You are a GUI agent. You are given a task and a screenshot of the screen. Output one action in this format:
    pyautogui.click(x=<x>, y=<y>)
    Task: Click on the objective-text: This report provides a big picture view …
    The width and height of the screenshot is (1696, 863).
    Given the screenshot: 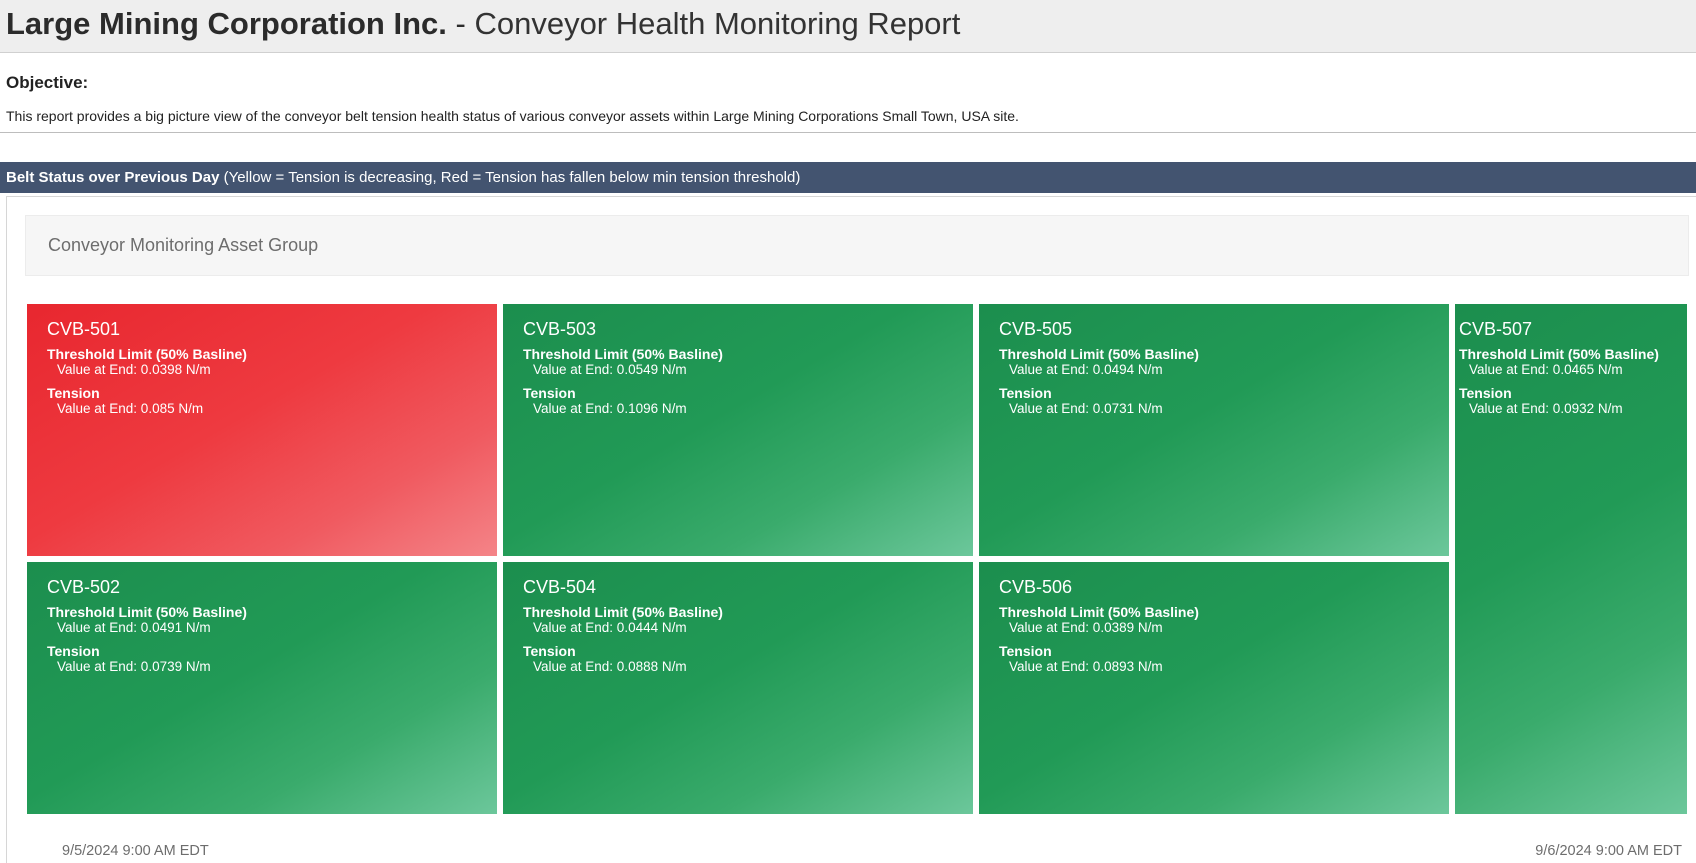 What is the action you would take?
    pyautogui.click(x=512, y=116)
    